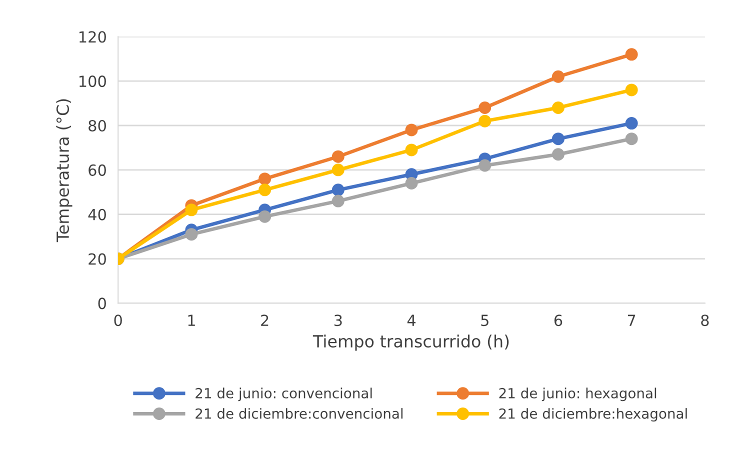 Image resolution: width=729 pixels, height=476 pixels. I want to click on legend-label: 21 de diciembre:hexagonal, so click(593, 415).